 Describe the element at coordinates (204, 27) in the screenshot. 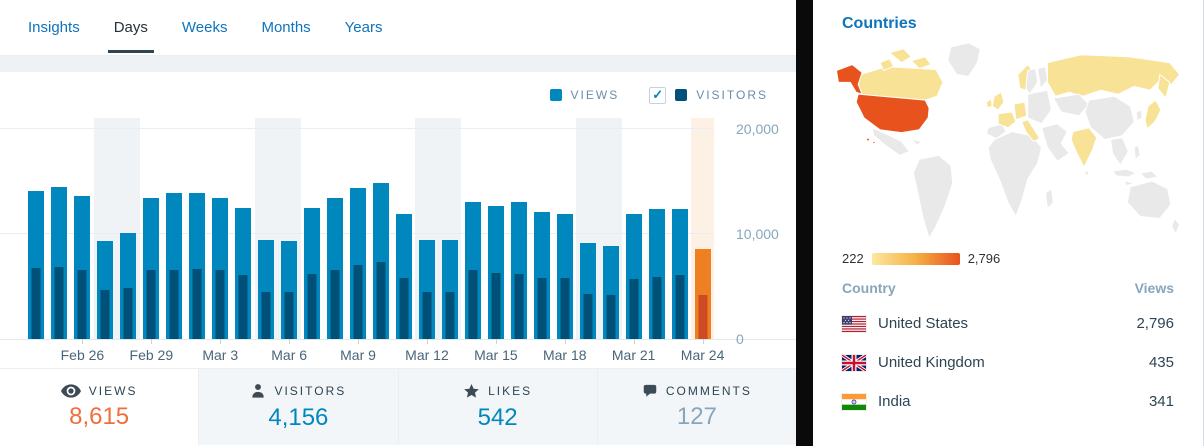

I see `tab-weeks: Weeks` at that location.